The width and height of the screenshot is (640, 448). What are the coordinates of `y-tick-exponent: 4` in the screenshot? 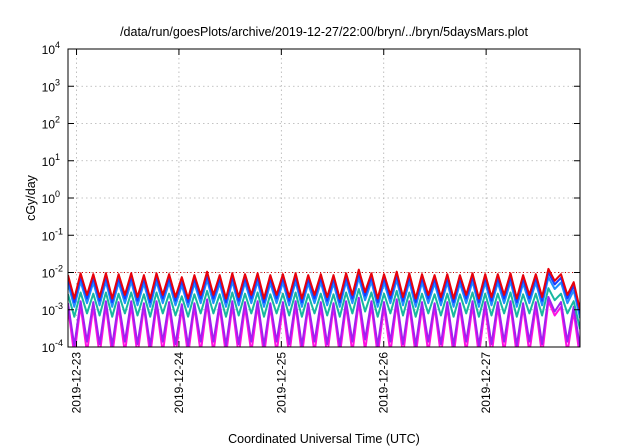 It's located at (57, 45).